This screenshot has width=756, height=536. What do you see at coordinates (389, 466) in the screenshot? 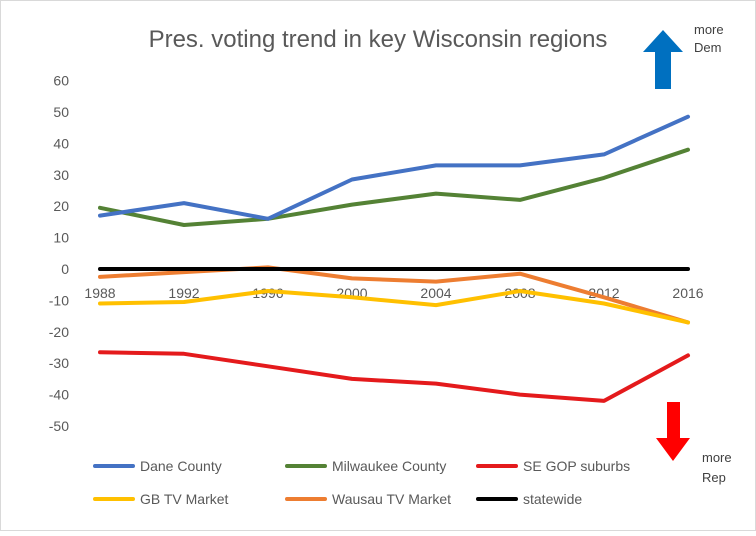
I see `legend-label: Milwaukee County` at bounding box center [389, 466].